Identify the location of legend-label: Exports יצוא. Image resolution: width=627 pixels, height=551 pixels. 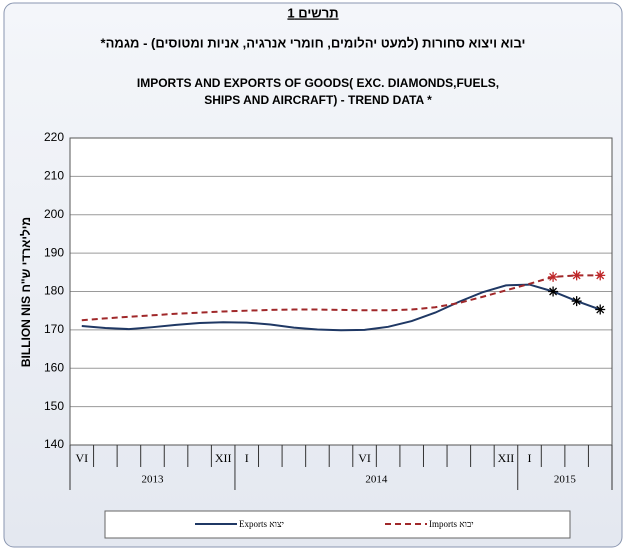
(261, 524).